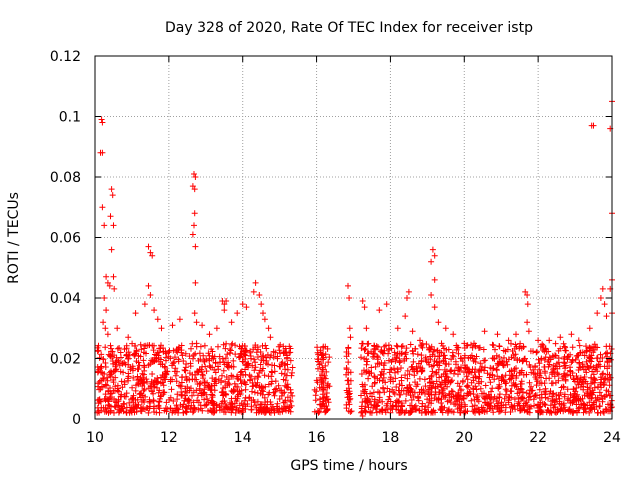  What do you see at coordinates (70, 118) in the screenshot?
I see `y-tick-label: 0.1` at bounding box center [70, 118].